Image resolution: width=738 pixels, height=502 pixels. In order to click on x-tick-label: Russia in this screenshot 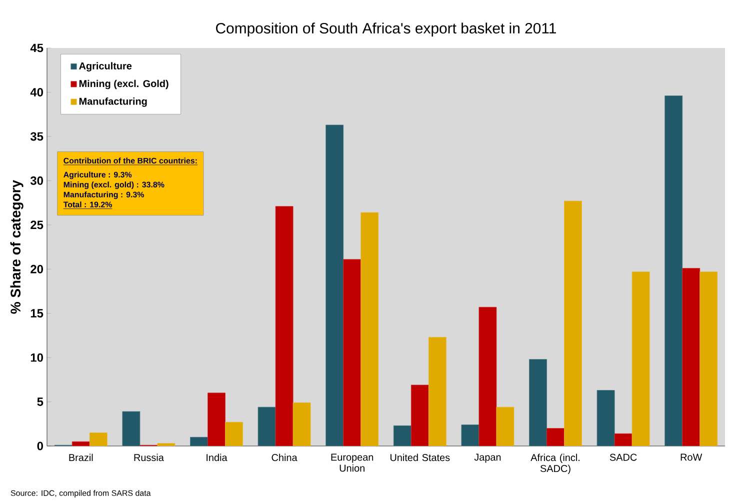, I will do `click(149, 458)`.